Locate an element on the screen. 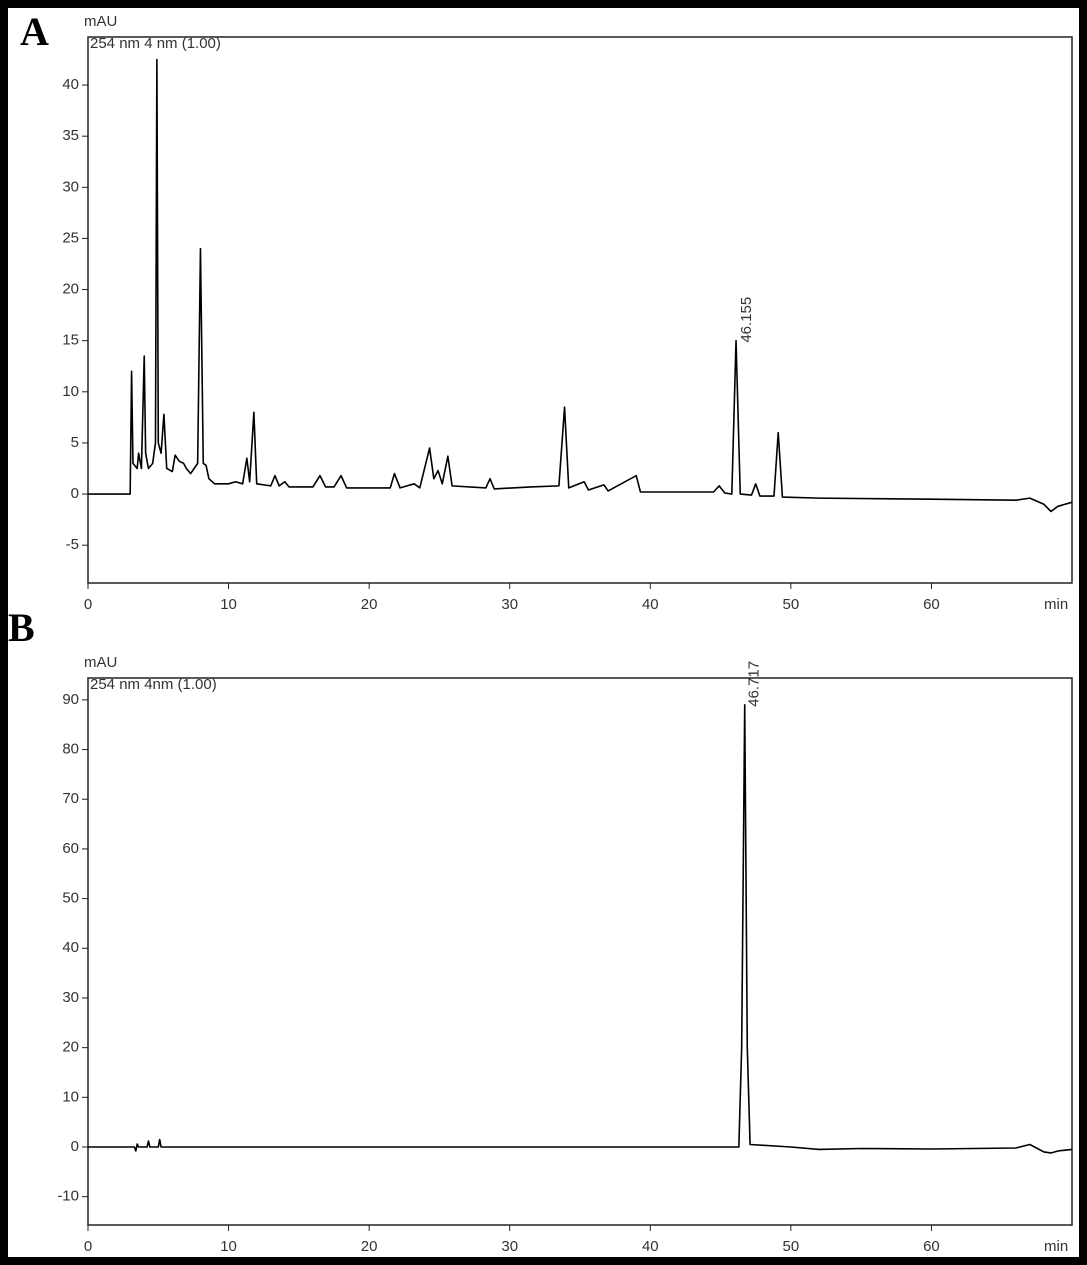  subtitle: 254 nm 4nm (1.00) is located at coordinates (153, 684).